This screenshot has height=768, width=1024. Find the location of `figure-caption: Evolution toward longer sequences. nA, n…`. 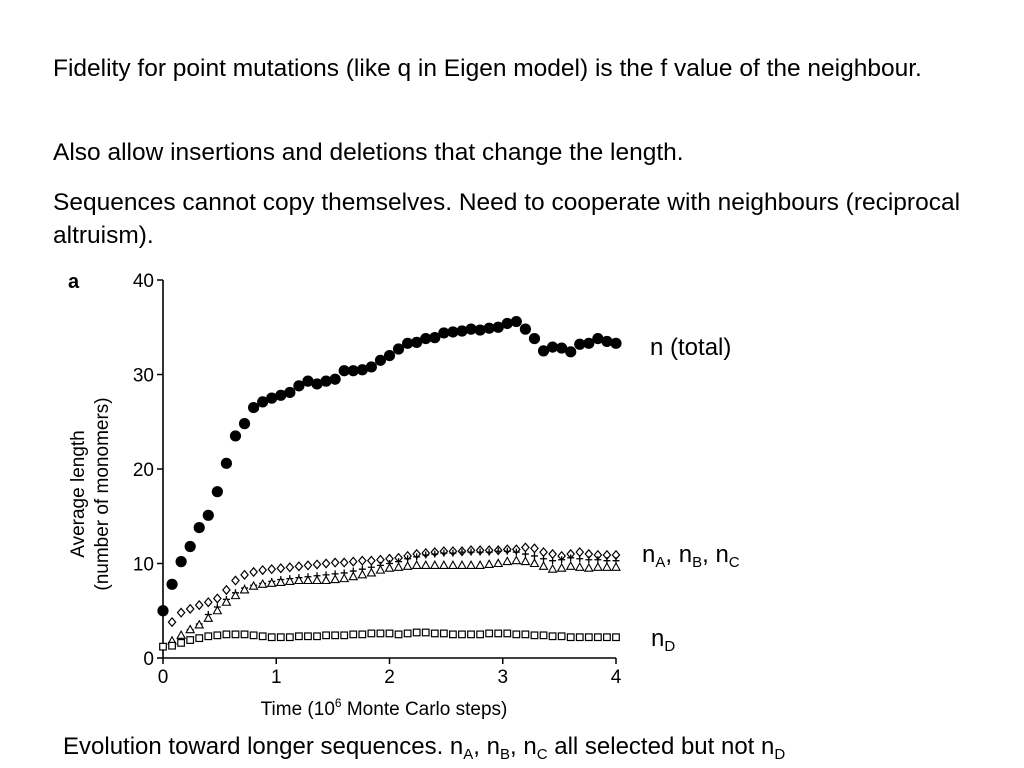

figure-caption: Evolution toward longer sequences. nA, n… is located at coordinates (424, 748).